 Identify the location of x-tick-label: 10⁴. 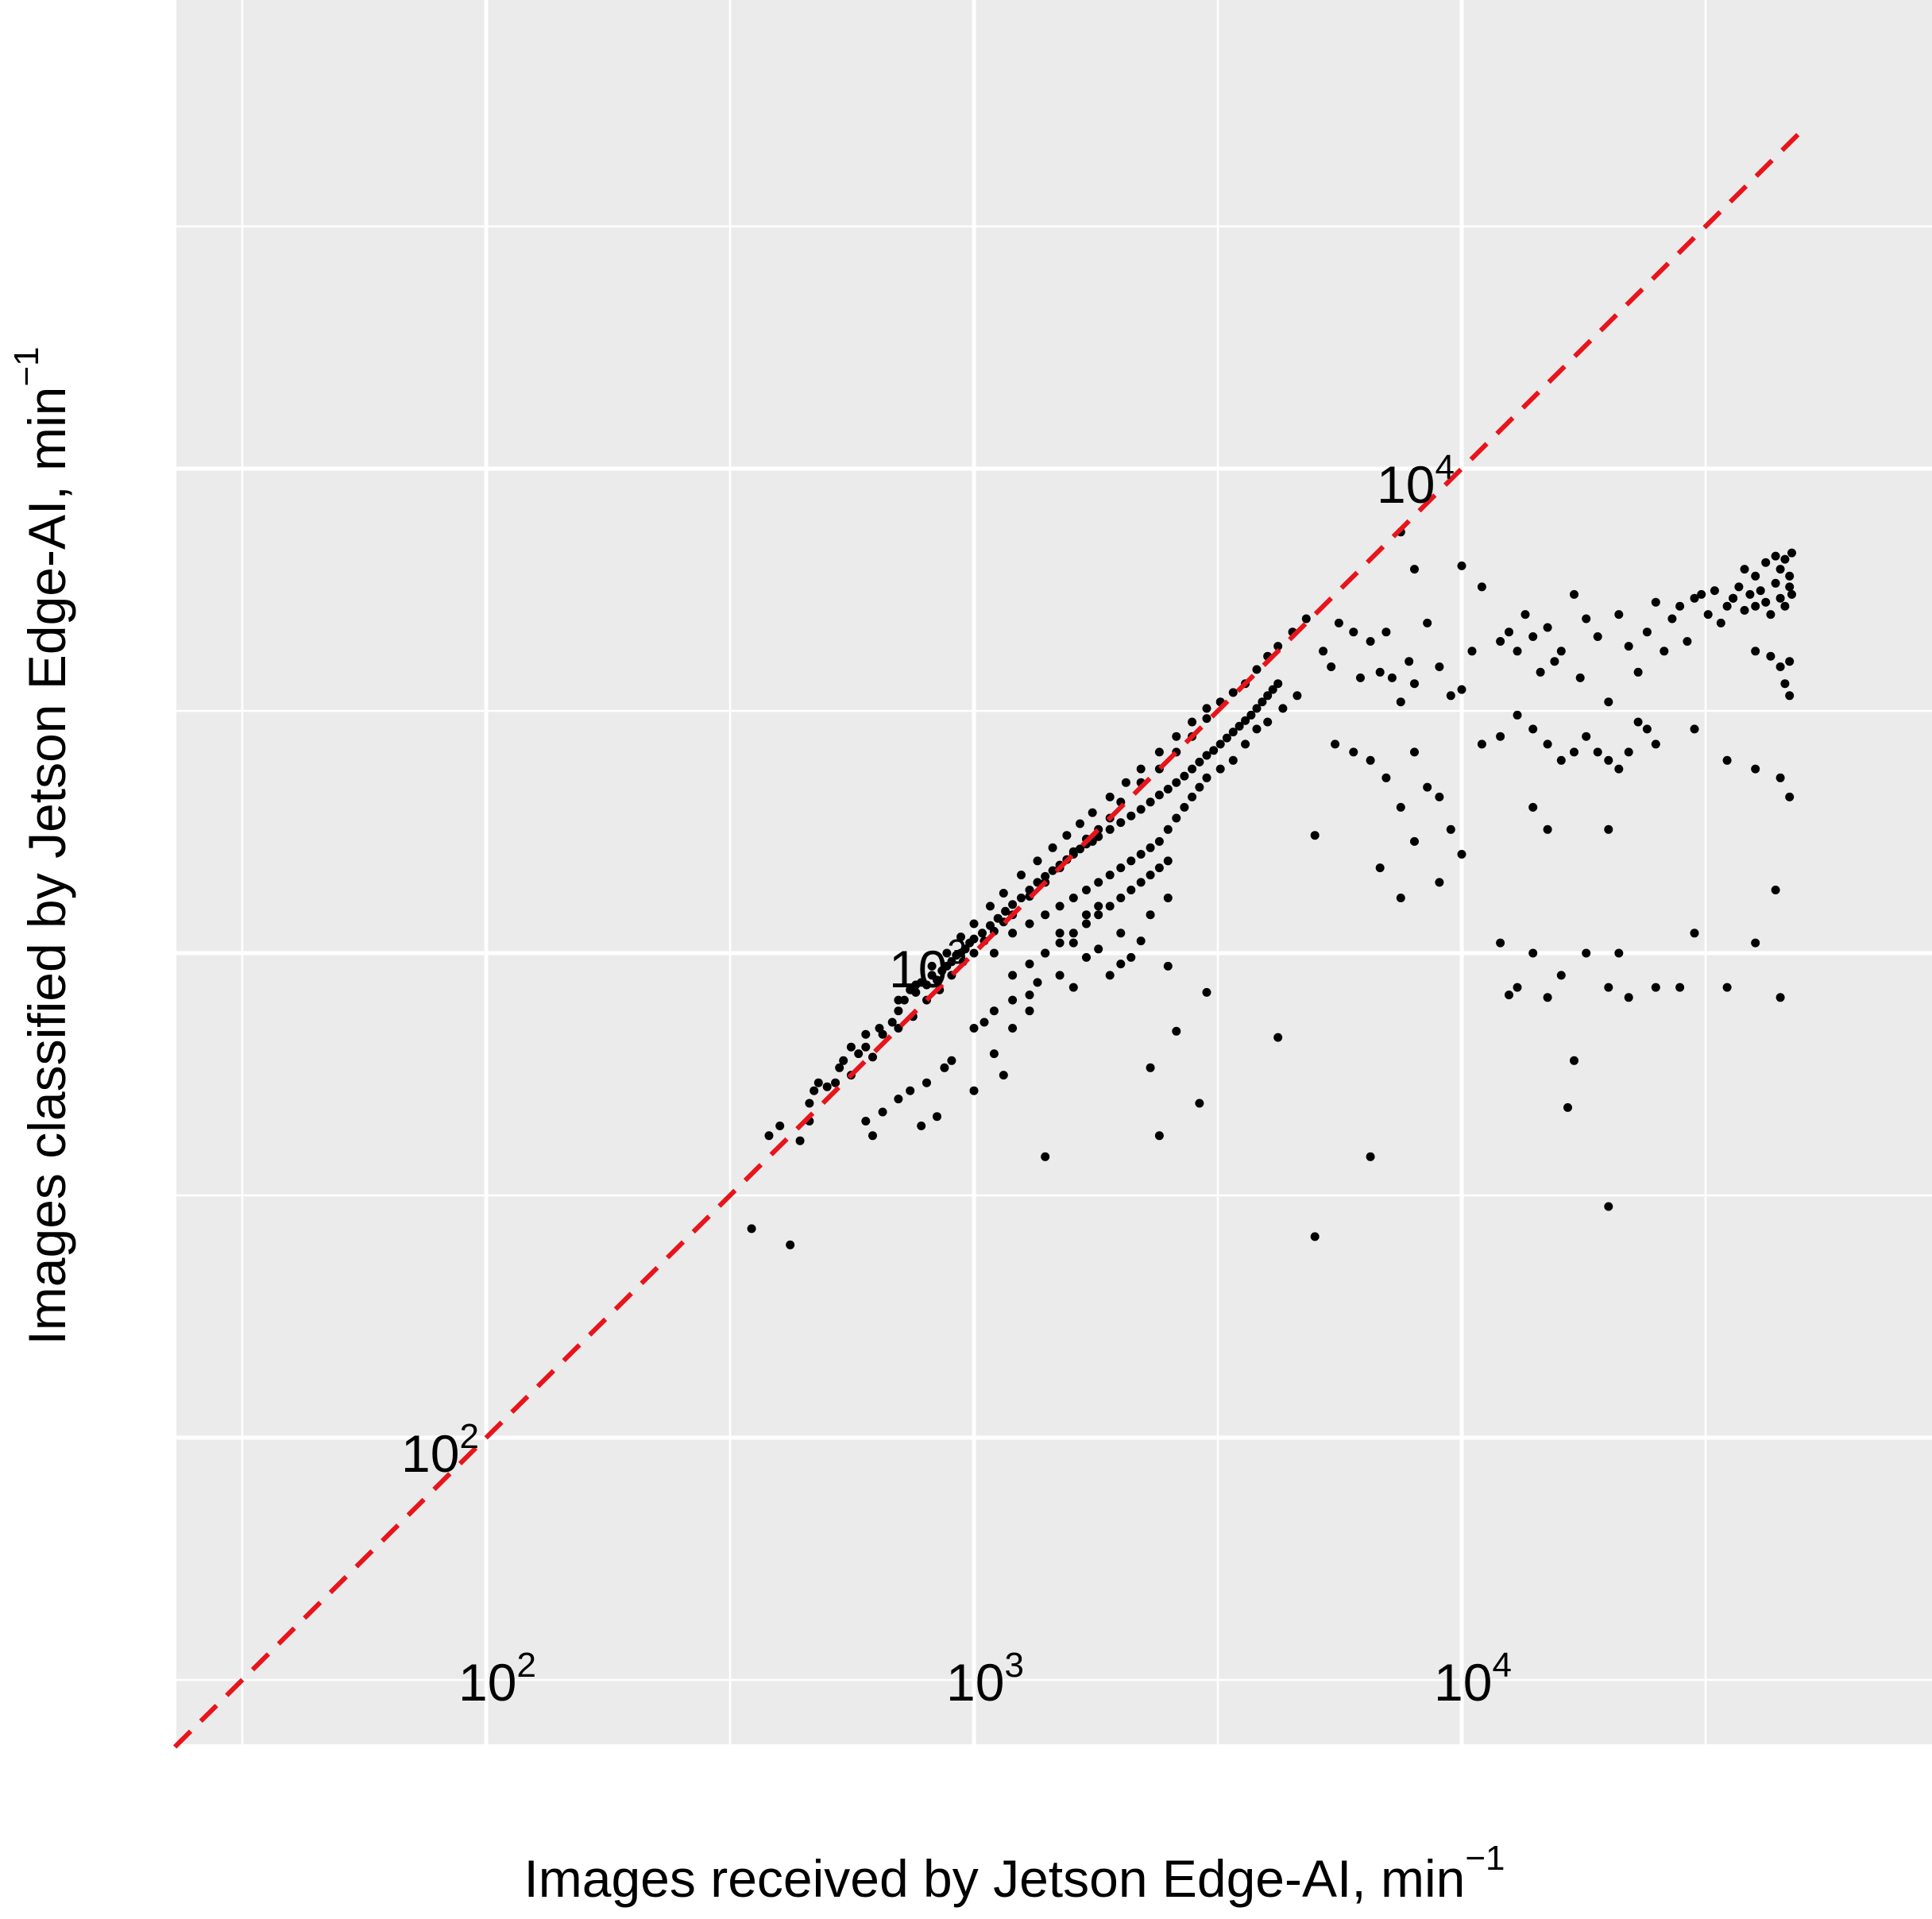
(1473, 1679).